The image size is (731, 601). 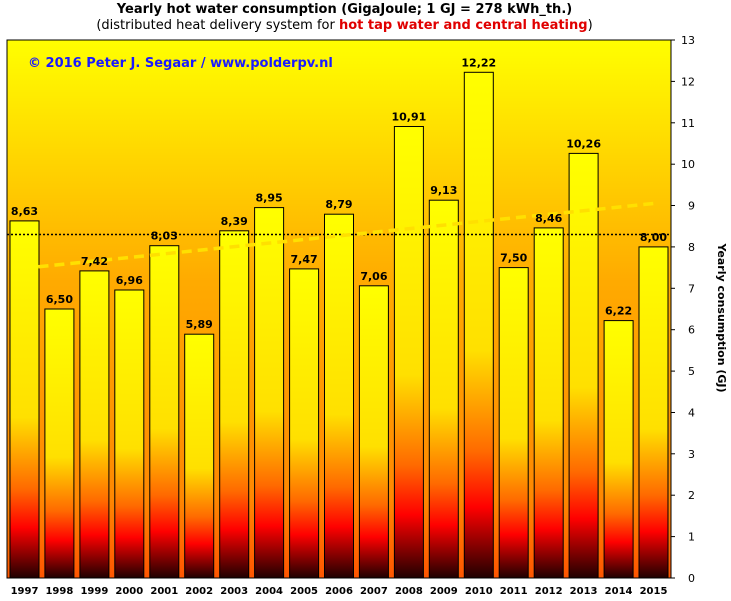 What do you see at coordinates (234, 591) in the screenshot?
I see `x-tick-label-2003: 2003` at bounding box center [234, 591].